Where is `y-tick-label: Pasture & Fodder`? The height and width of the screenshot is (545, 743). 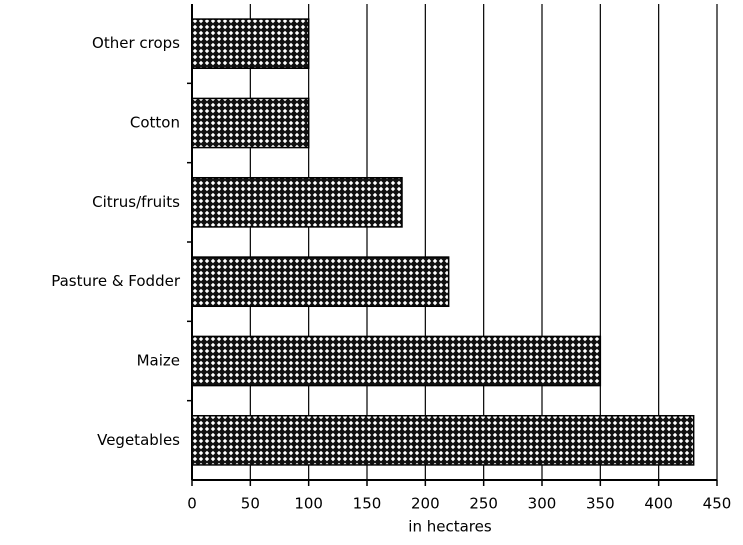 y-tick-label: Pasture & Fodder is located at coordinates (116, 281).